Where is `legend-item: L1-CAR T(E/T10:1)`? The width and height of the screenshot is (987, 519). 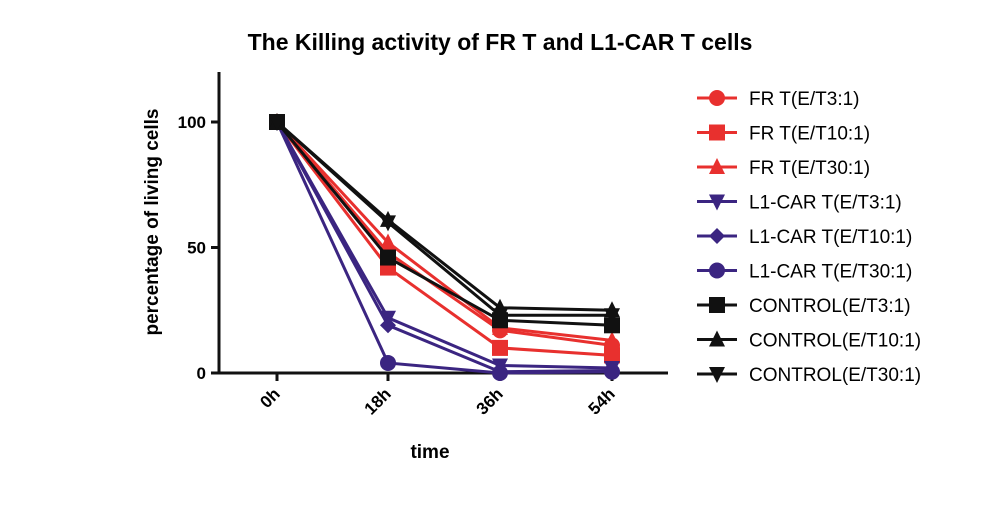 legend-item: L1-CAR T(E/T10:1) is located at coordinates (804, 237).